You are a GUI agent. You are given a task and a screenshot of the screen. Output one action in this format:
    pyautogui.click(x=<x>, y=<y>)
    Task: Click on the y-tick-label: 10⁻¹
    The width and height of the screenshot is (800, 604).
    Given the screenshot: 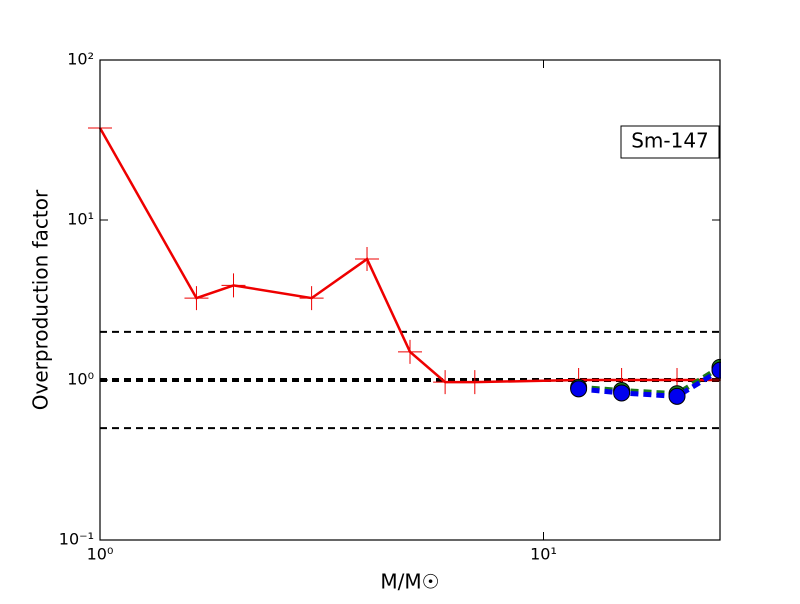 What is the action you would take?
    pyautogui.click(x=76, y=539)
    